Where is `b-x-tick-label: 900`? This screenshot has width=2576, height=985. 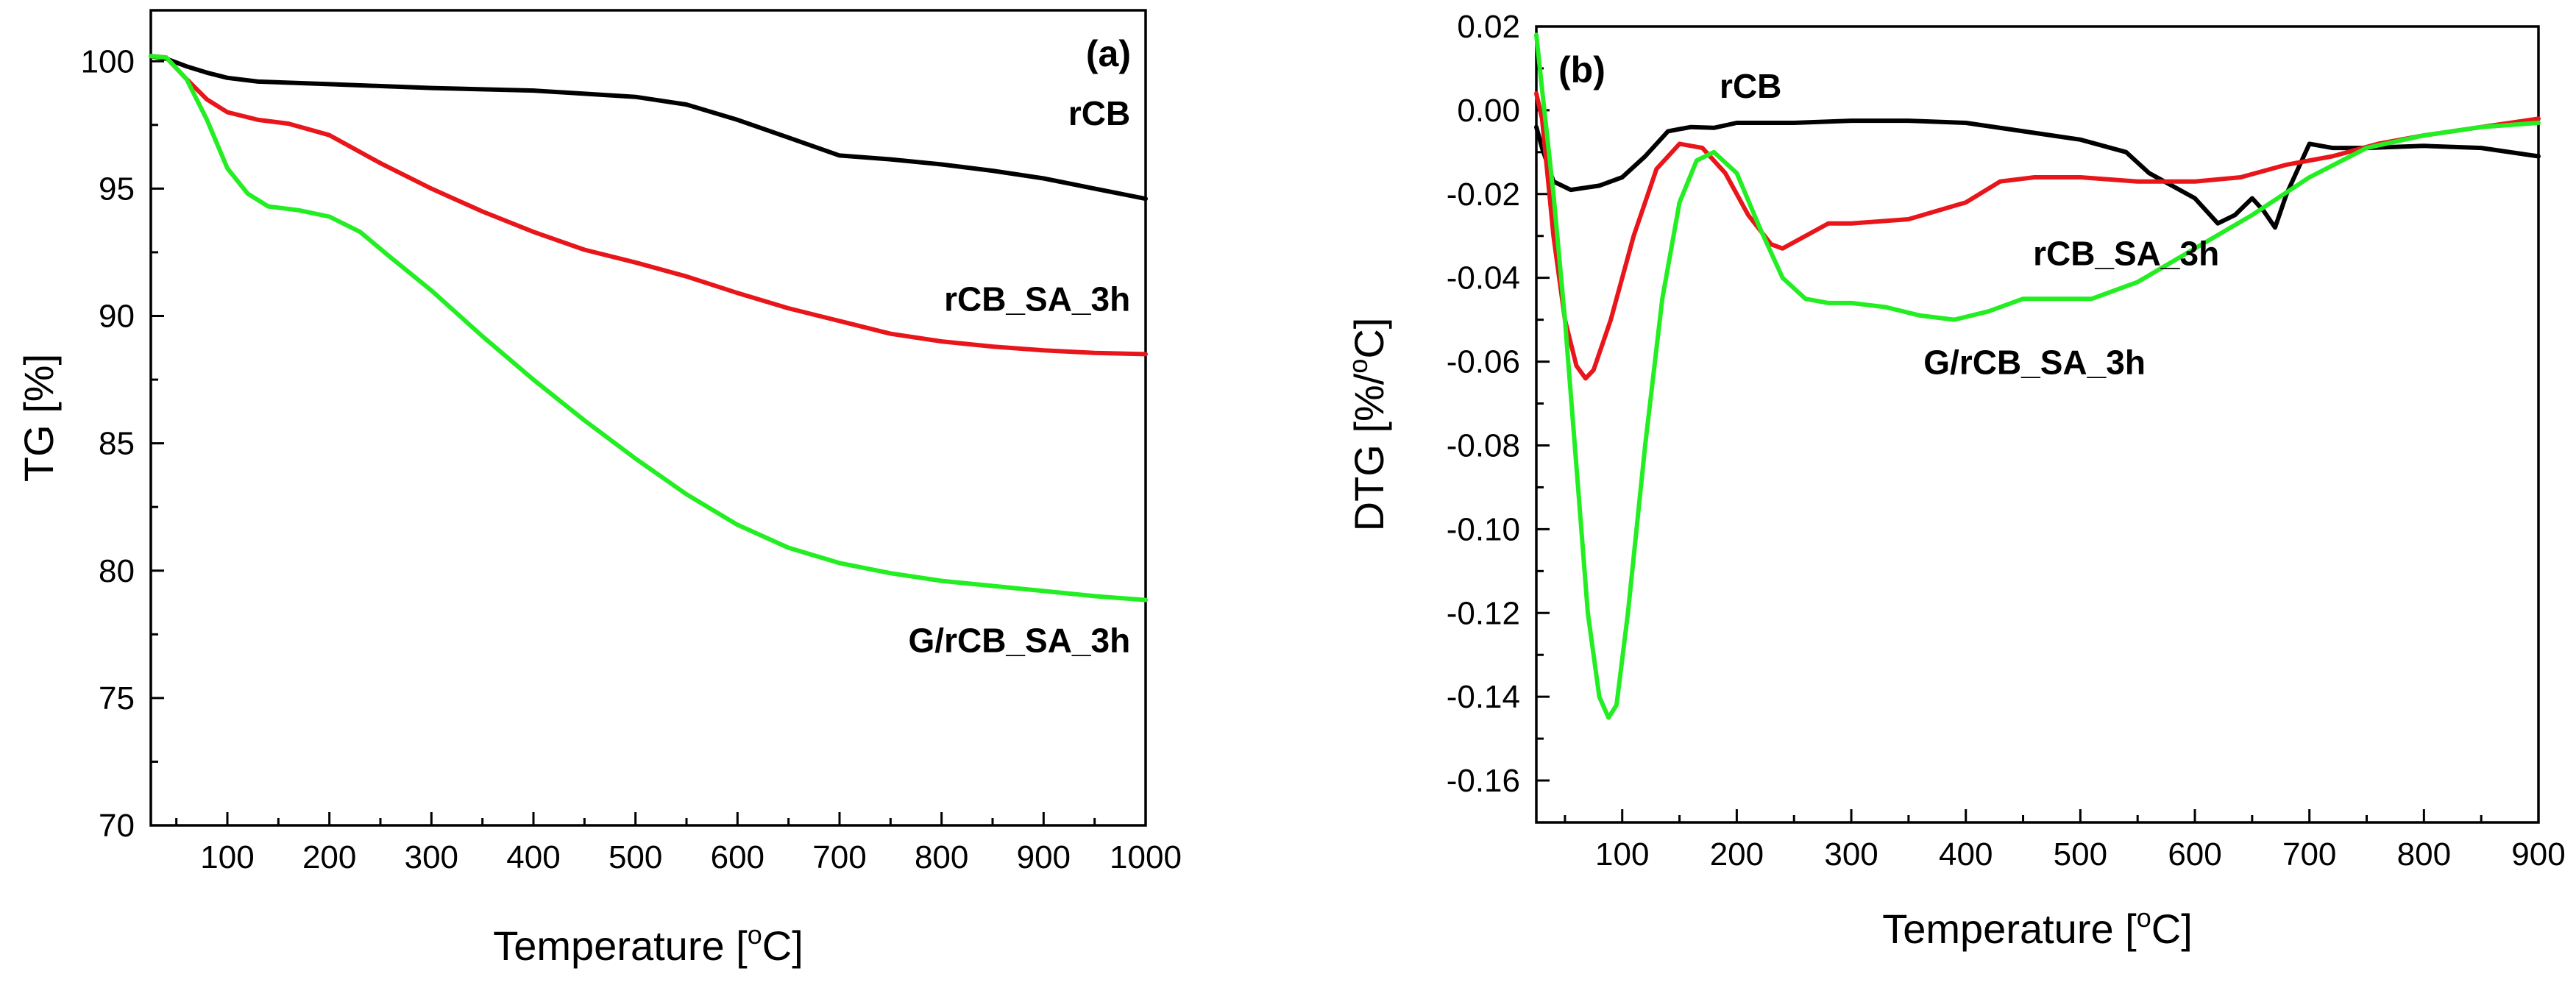 b-x-tick-label: 900 is located at coordinates (2538, 854).